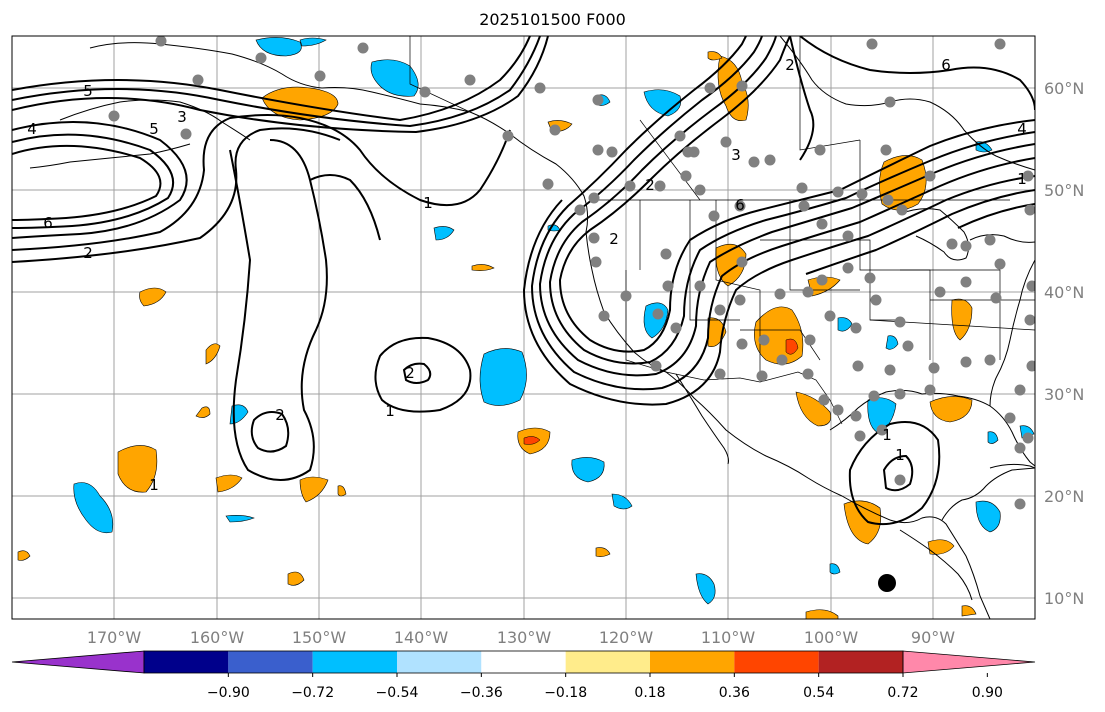  I want to click on colorbar-tick-label: 0.90, so click(987, 693).